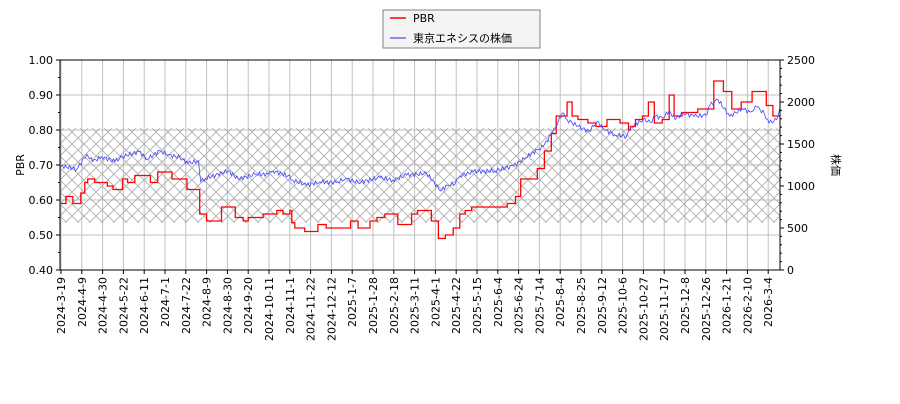 This screenshot has width=900, height=404. I want to click on x-tick-label: 2025-12-8, so click(685, 305).